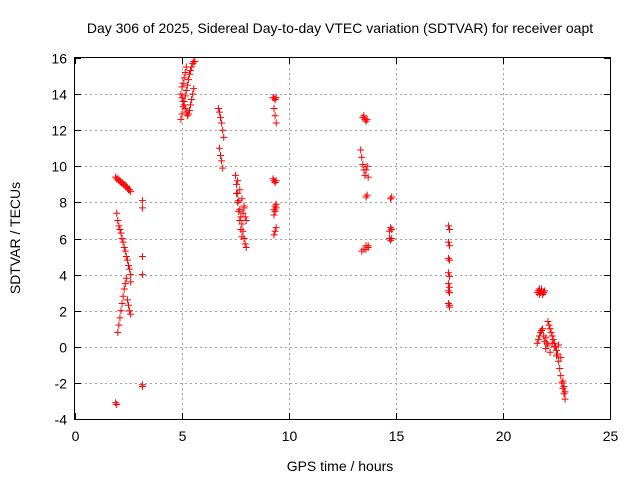 This screenshot has width=640, height=480. What do you see at coordinates (61, 420) in the screenshot?
I see `y-tick-label: -4` at bounding box center [61, 420].